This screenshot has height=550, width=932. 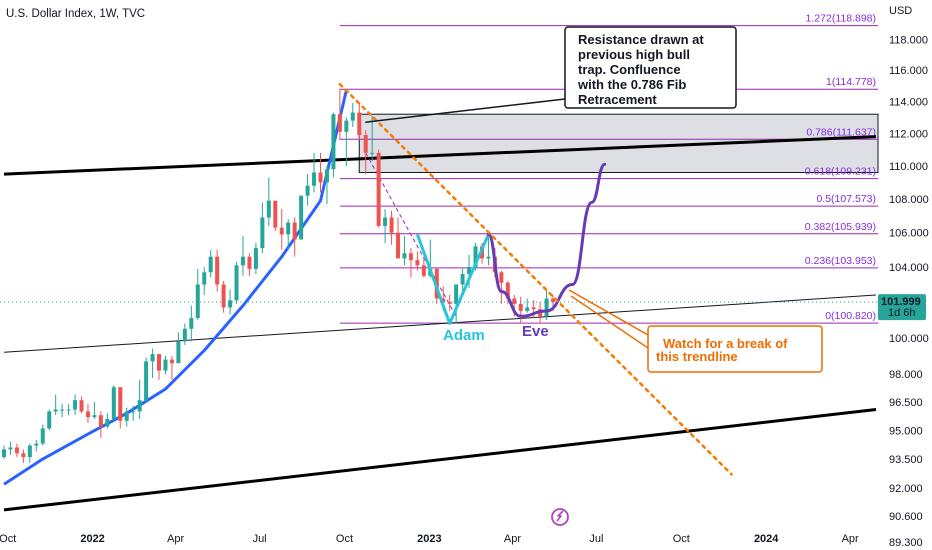 What do you see at coordinates (411, 234) in the screenshot?
I see `fib-trend-line` at bounding box center [411, 234].